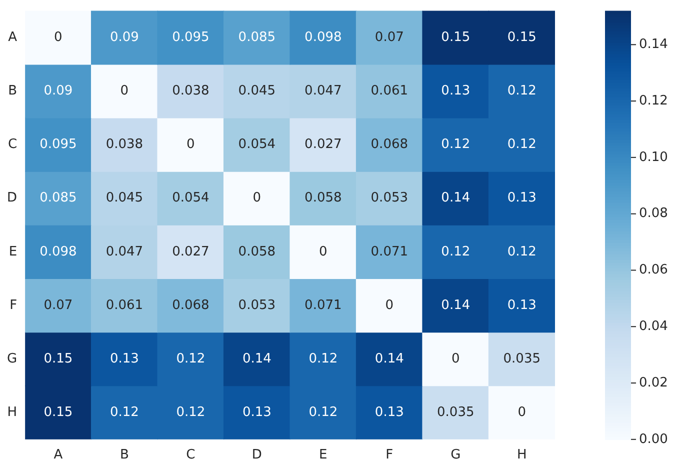 The image size is (683, 470). Describe the element at coordinates (191, 455) in the screenshot. I see `x-tick-label: C` at that location.